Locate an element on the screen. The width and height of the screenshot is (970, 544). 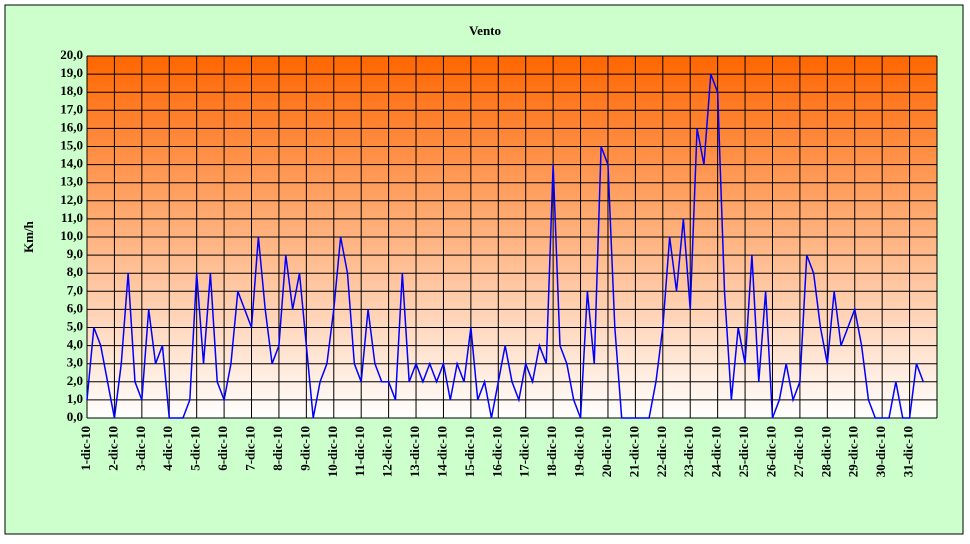
y-tick-label: 10,0 is located at coordinates (71, 235).